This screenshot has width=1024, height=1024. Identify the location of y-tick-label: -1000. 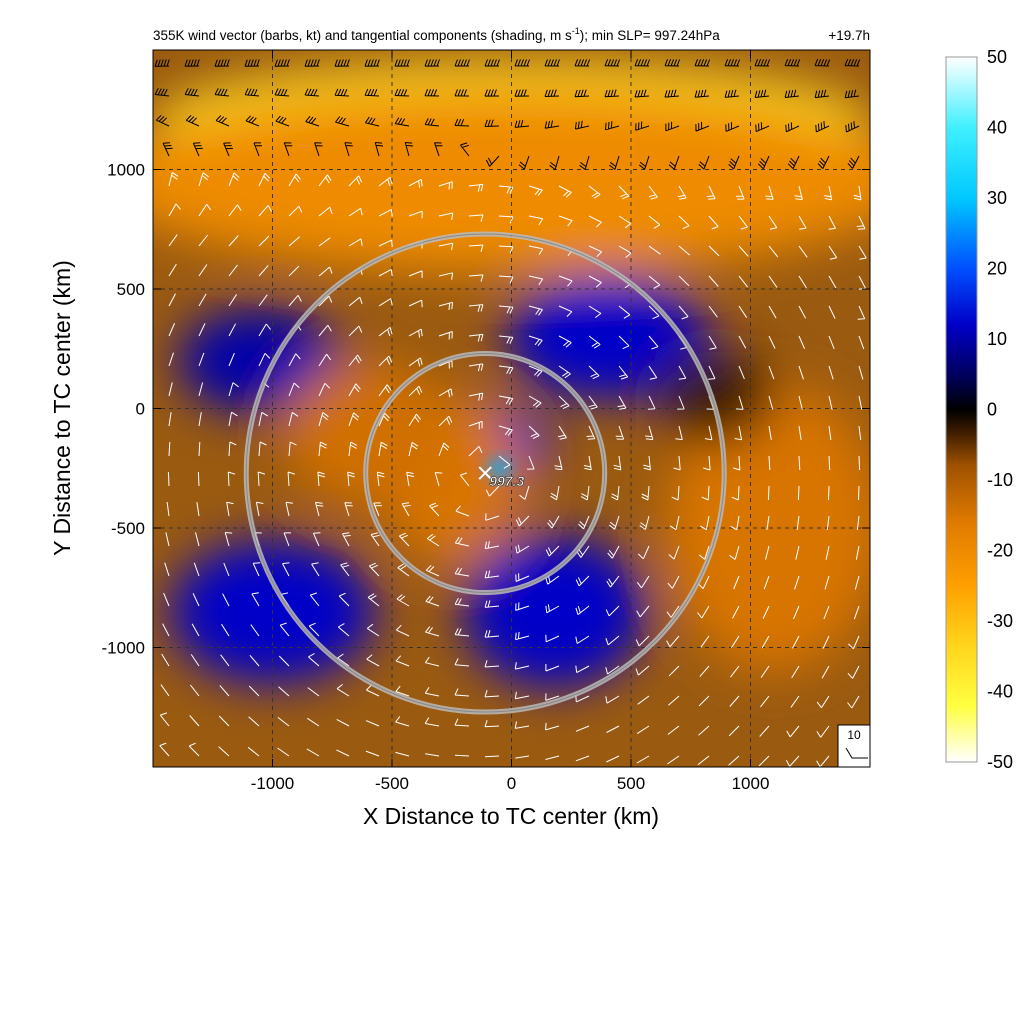
(123, 648).